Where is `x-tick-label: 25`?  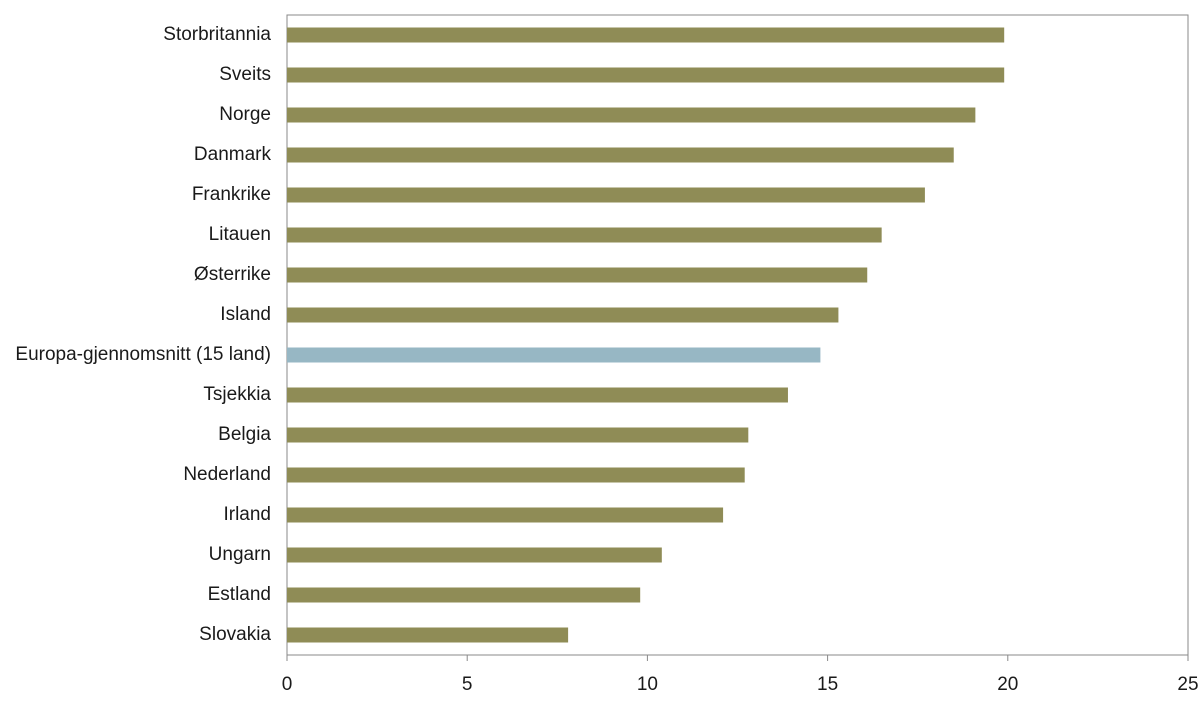 x-tick-label: 25 is located at coordinates (1187, 684).